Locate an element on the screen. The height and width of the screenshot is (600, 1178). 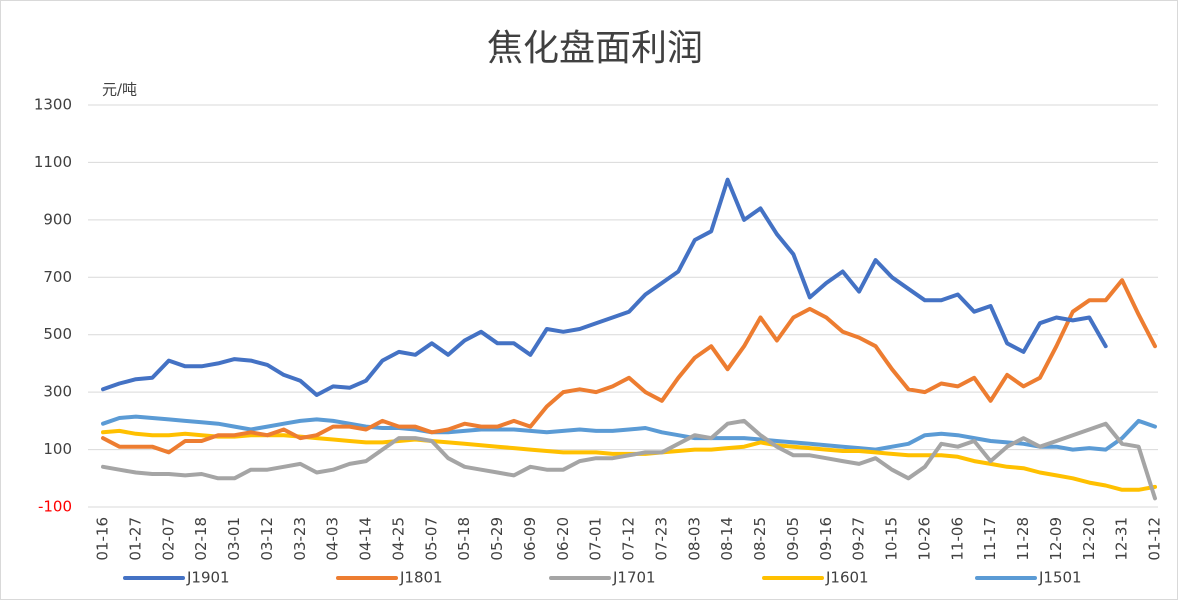
x-tick-label: 09-05 is located at coordinates (793, 539).